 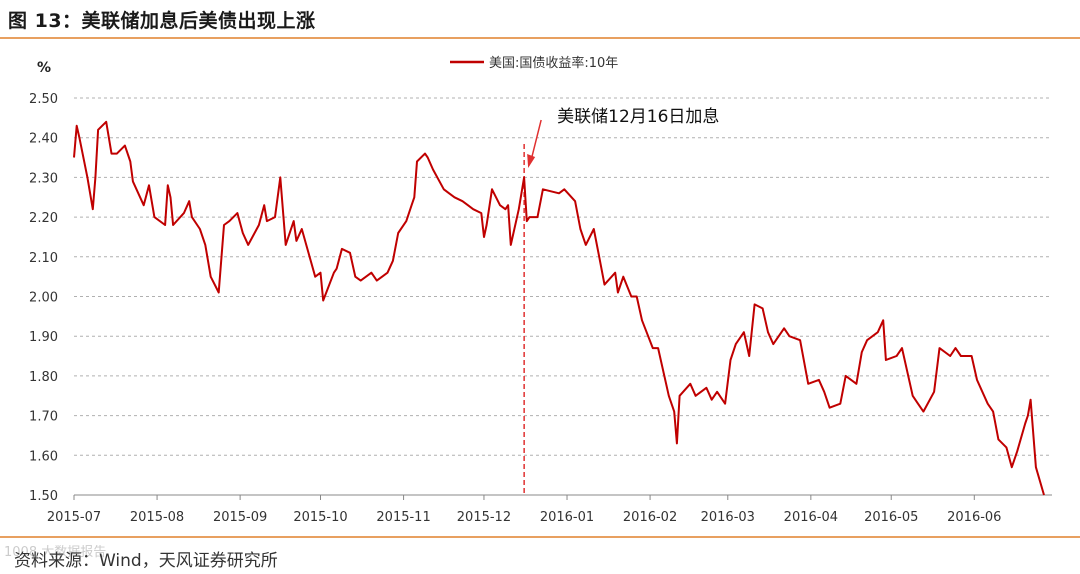 I want to click on annotation-arrow-head, so click(x=531, y=161).